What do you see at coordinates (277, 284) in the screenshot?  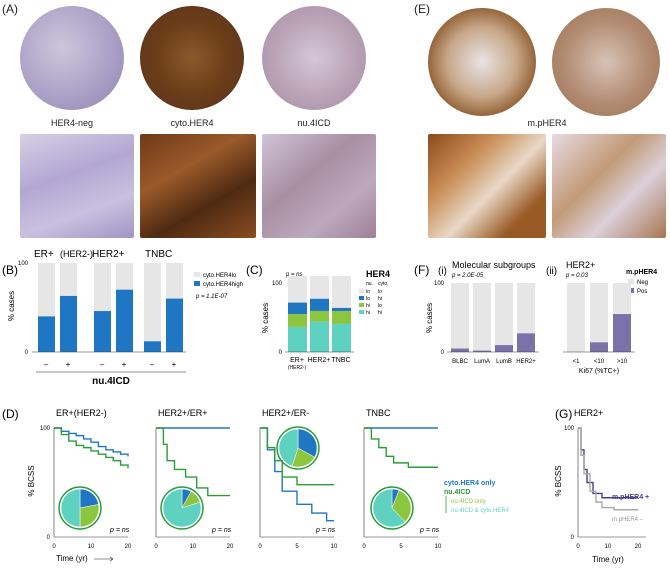 I see `c-y100: 100` at bounding box center [277, 284].